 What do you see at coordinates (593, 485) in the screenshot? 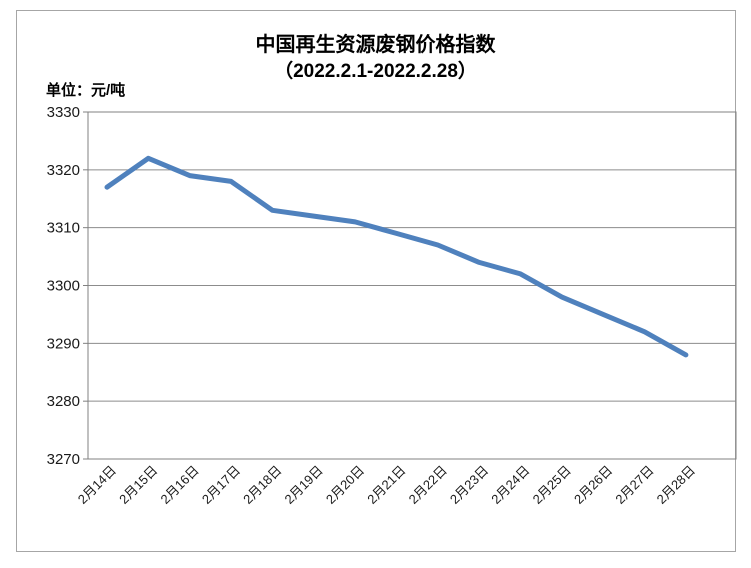
I see `x-axis-label: 2月26日` at bounding box center [593, 485].